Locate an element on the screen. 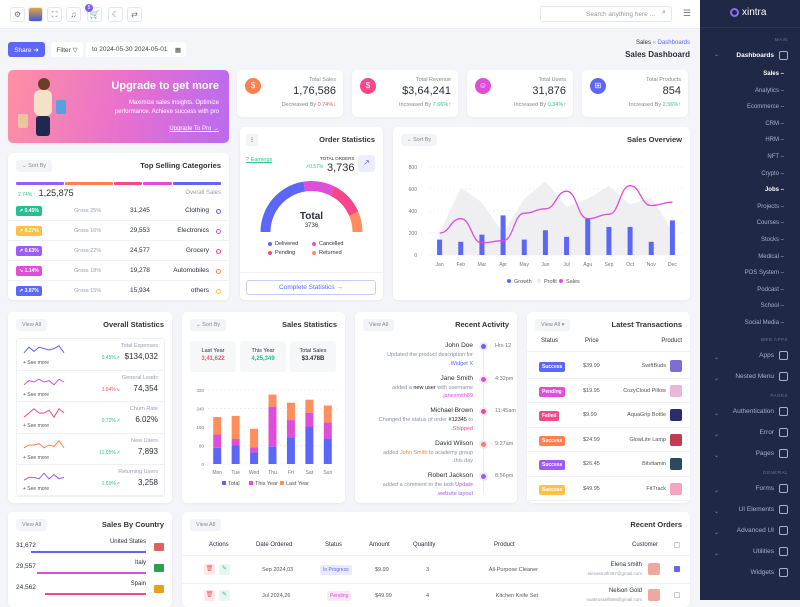  avatar is located at coordinates (35, 14).